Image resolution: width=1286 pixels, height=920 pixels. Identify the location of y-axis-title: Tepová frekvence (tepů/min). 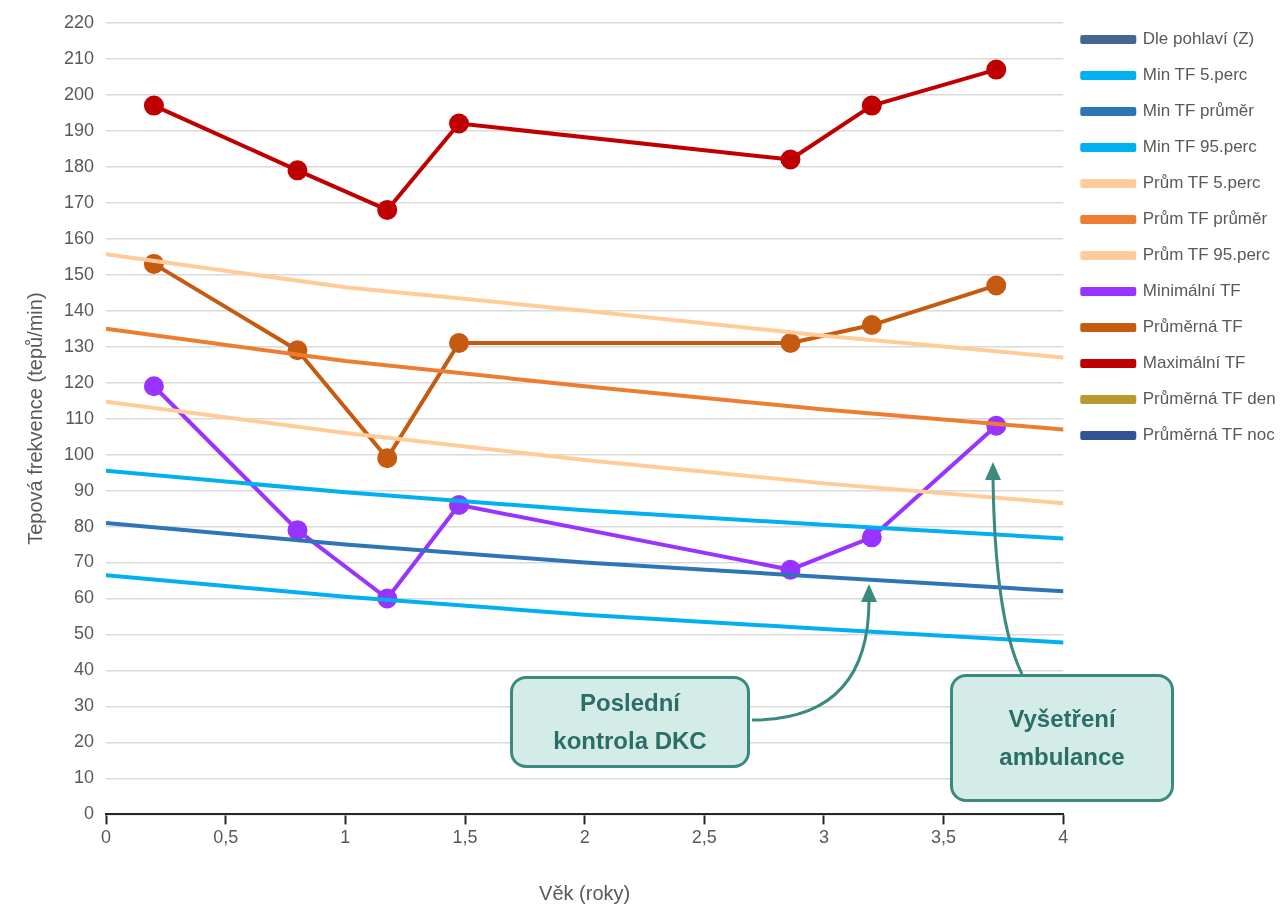
(34, 418).